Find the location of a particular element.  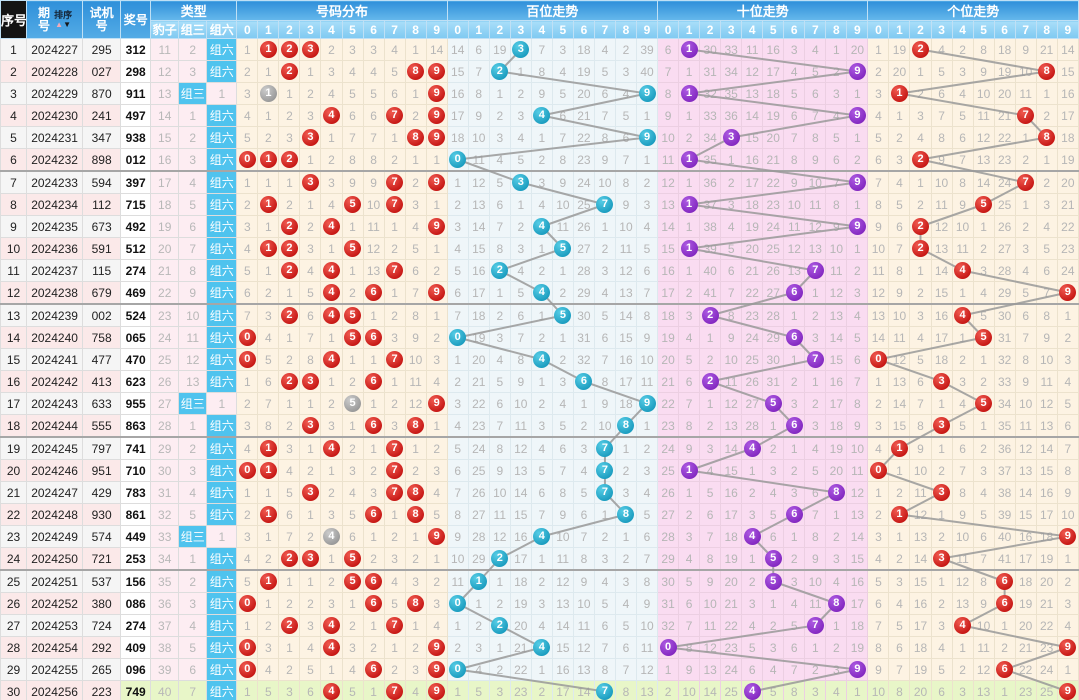

bai-cell: 22 is located at coordinates (478, 403).